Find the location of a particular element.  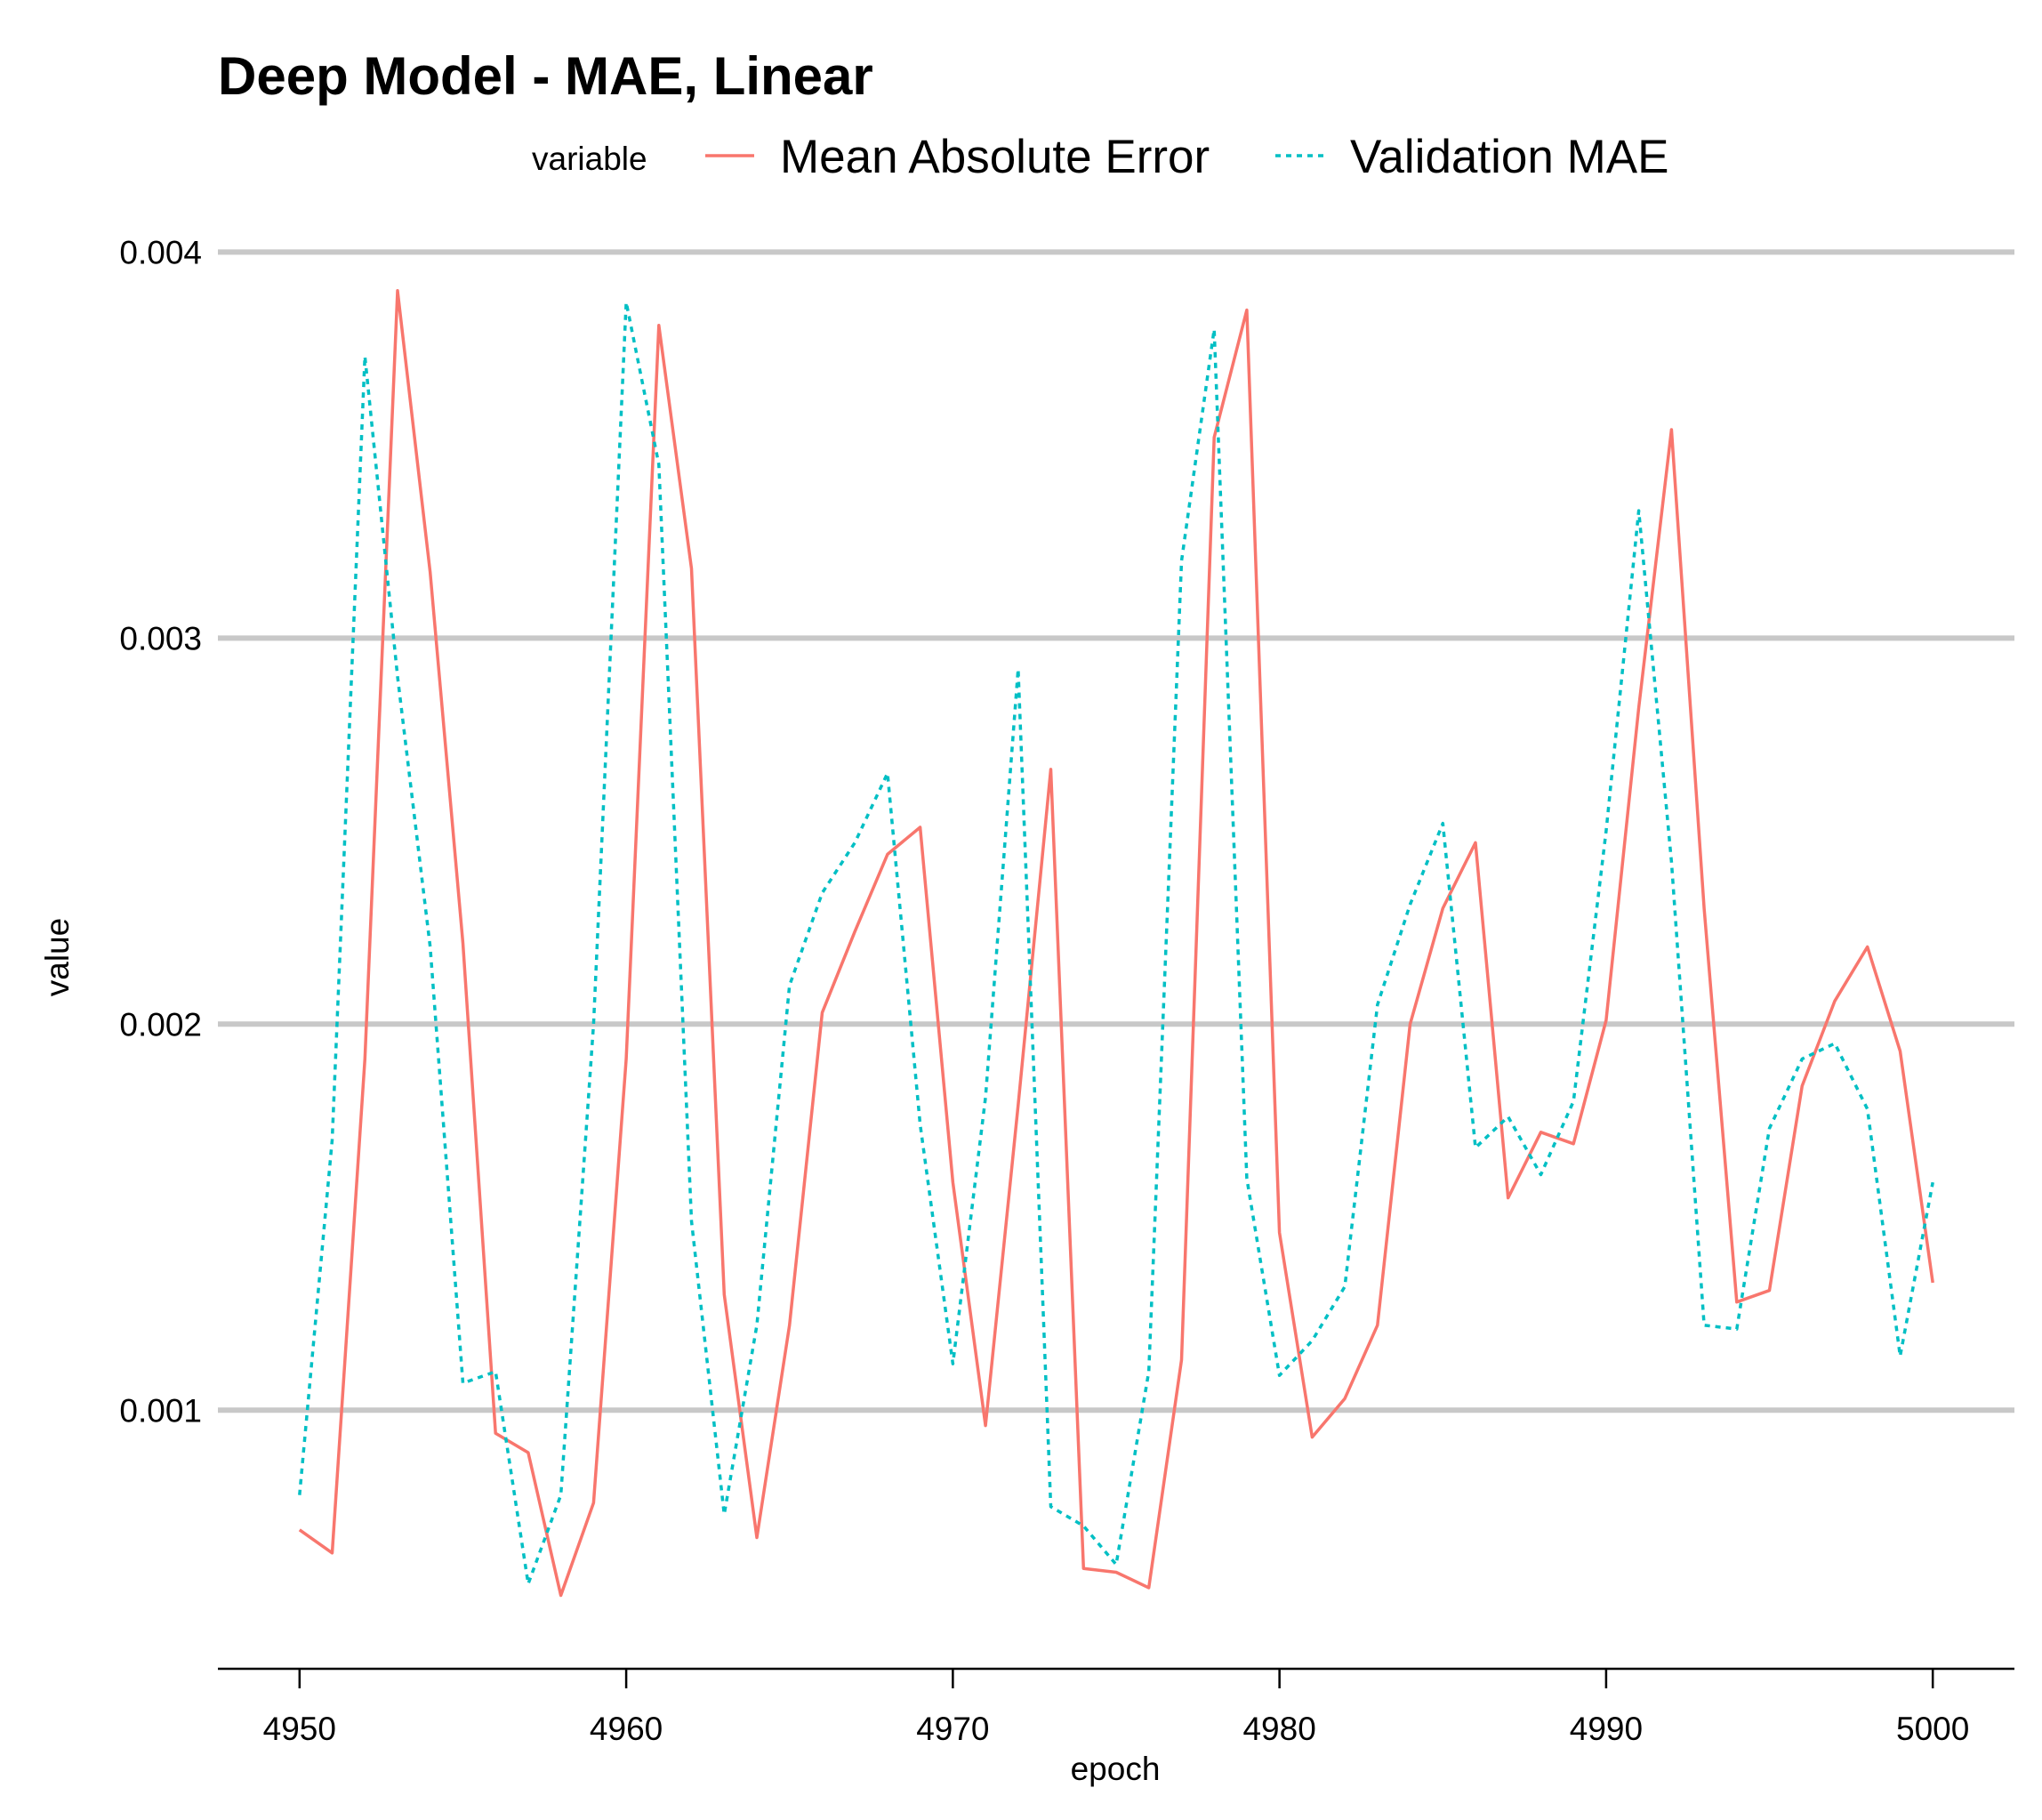

chart-title: Deep Model - MAE, Linear is located at coordinates (545, 76).